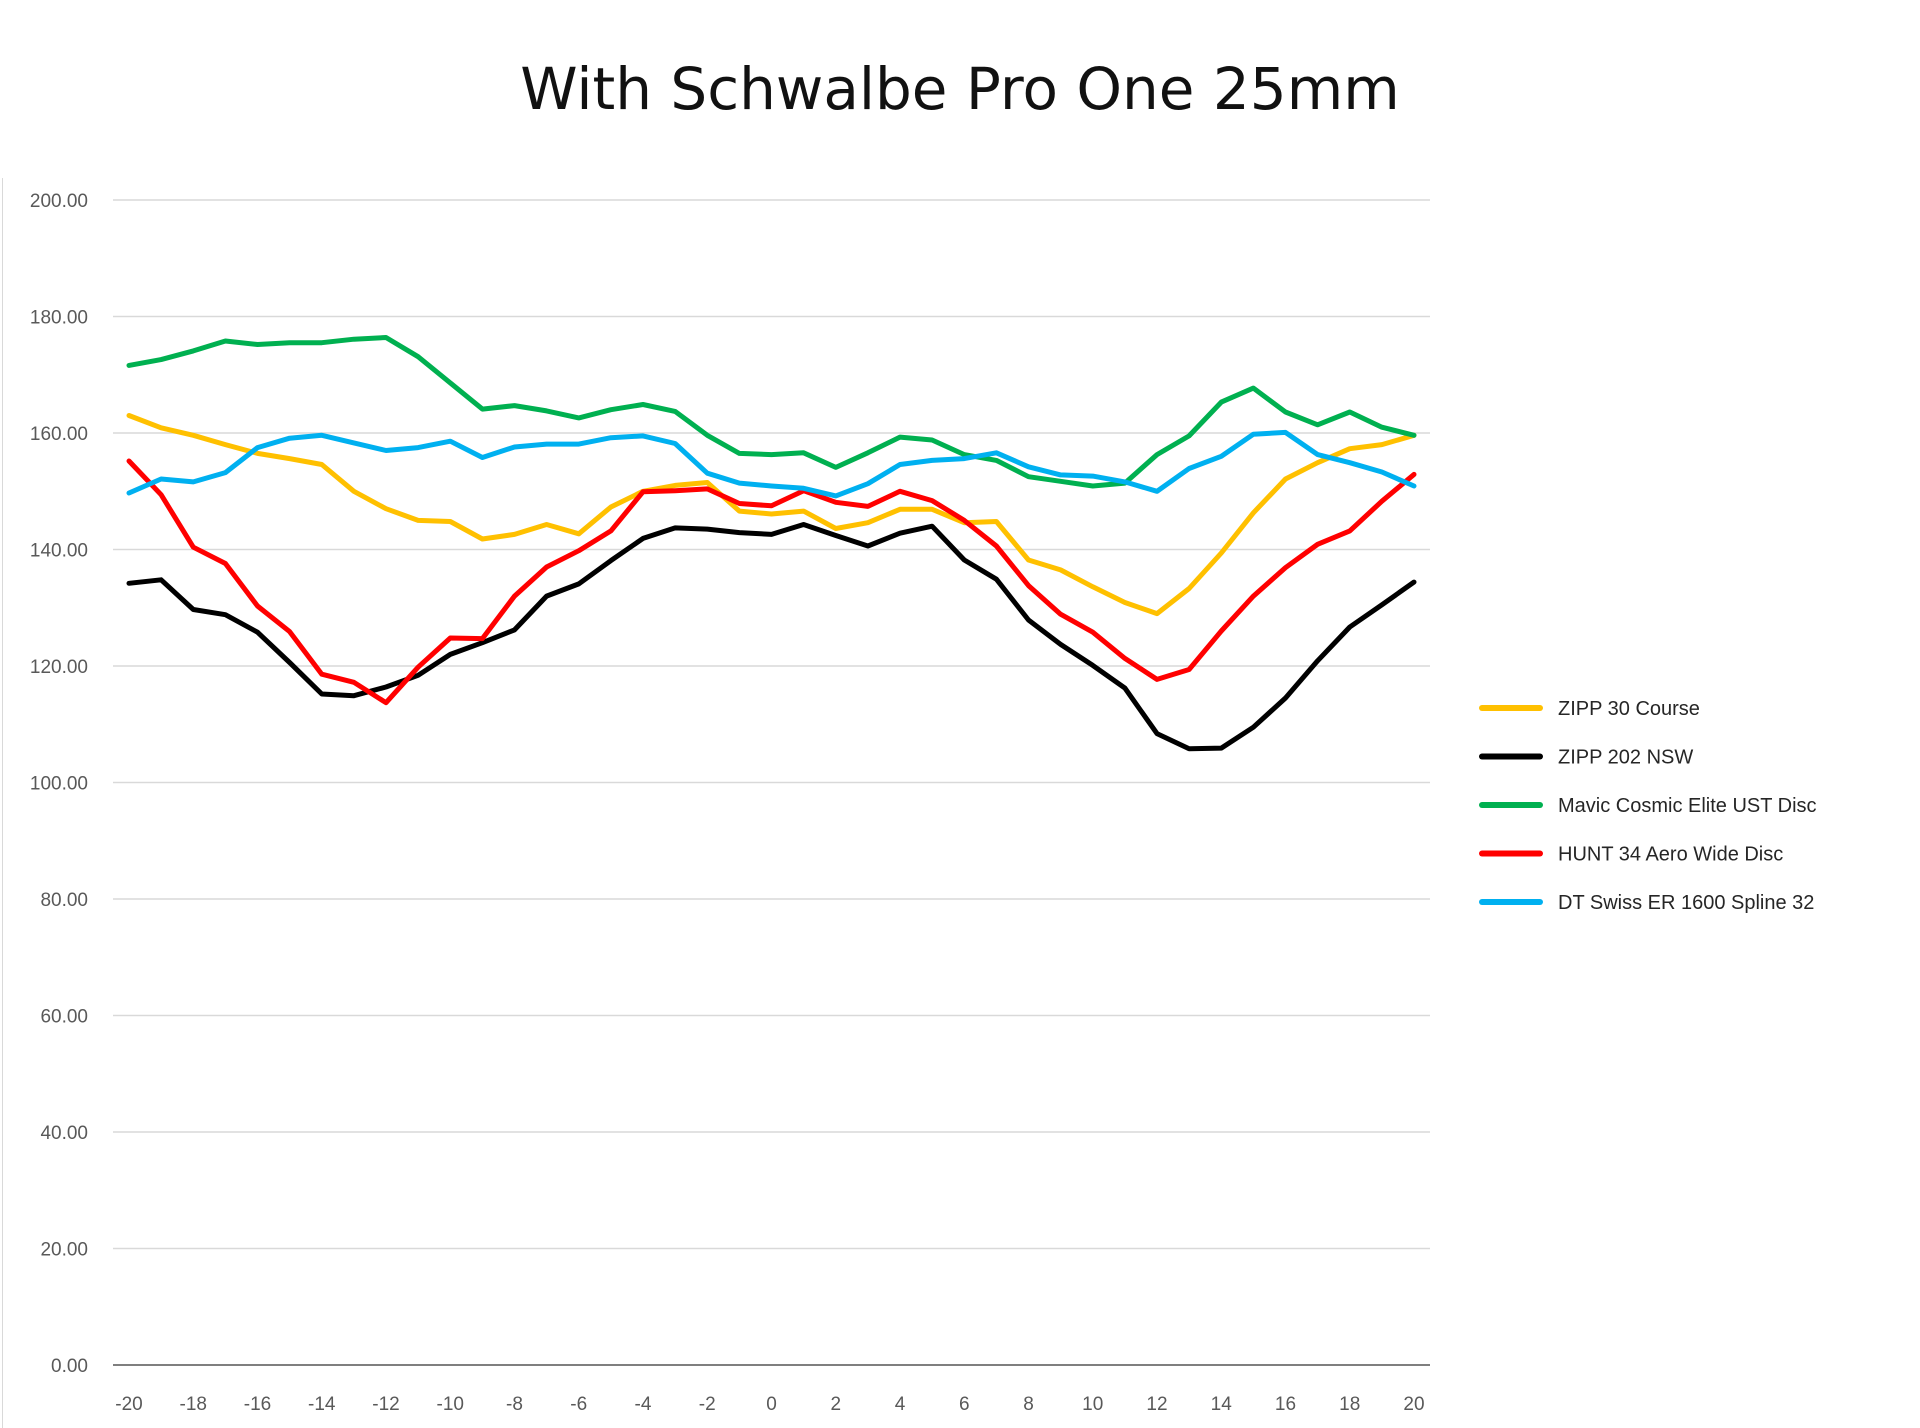  What do you see at coordinates (59, 667) in the screenshot?
I see `y-tick-label: 120.00` at bounding box center [59, 667].